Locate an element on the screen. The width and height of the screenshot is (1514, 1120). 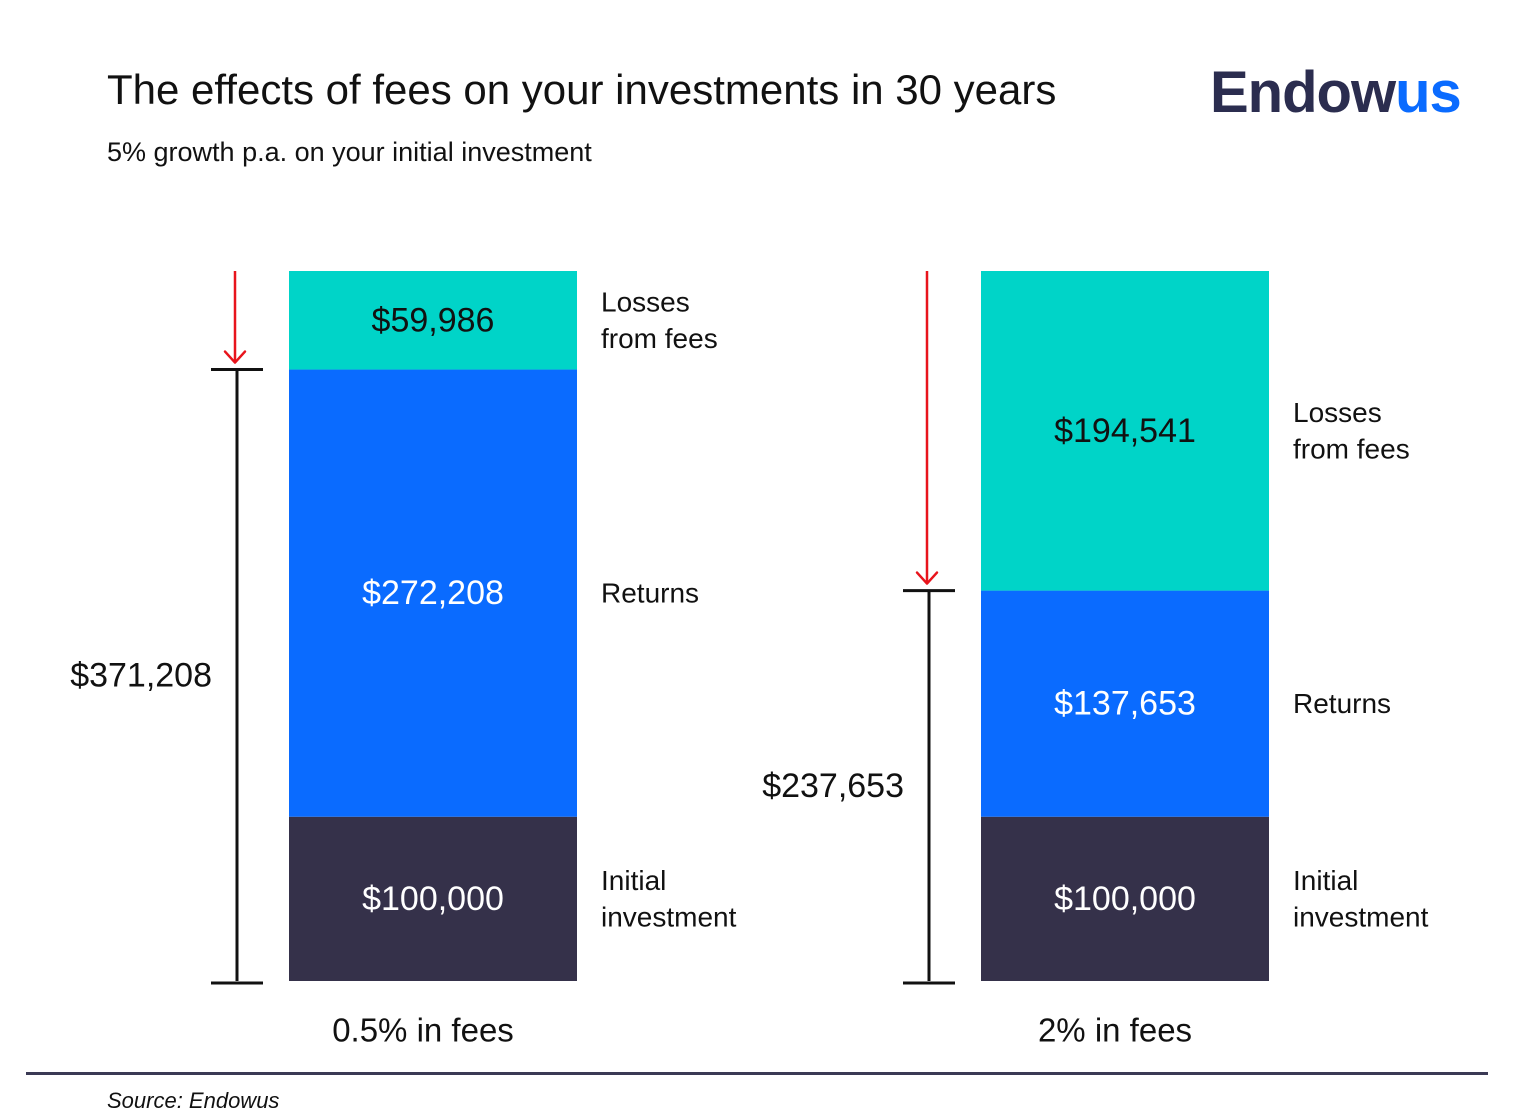
source-note: Source: Endowus is located at coordinates (193, 1100).